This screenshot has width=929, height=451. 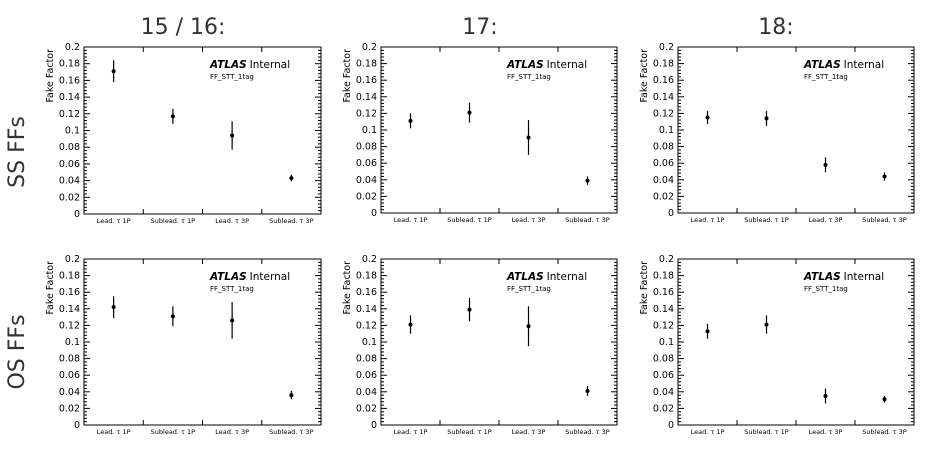 What do you see at coordinates (17, 152) in the screenshot?
I see `row-title-ss: SS FFs` at bounding box center [17, 152].